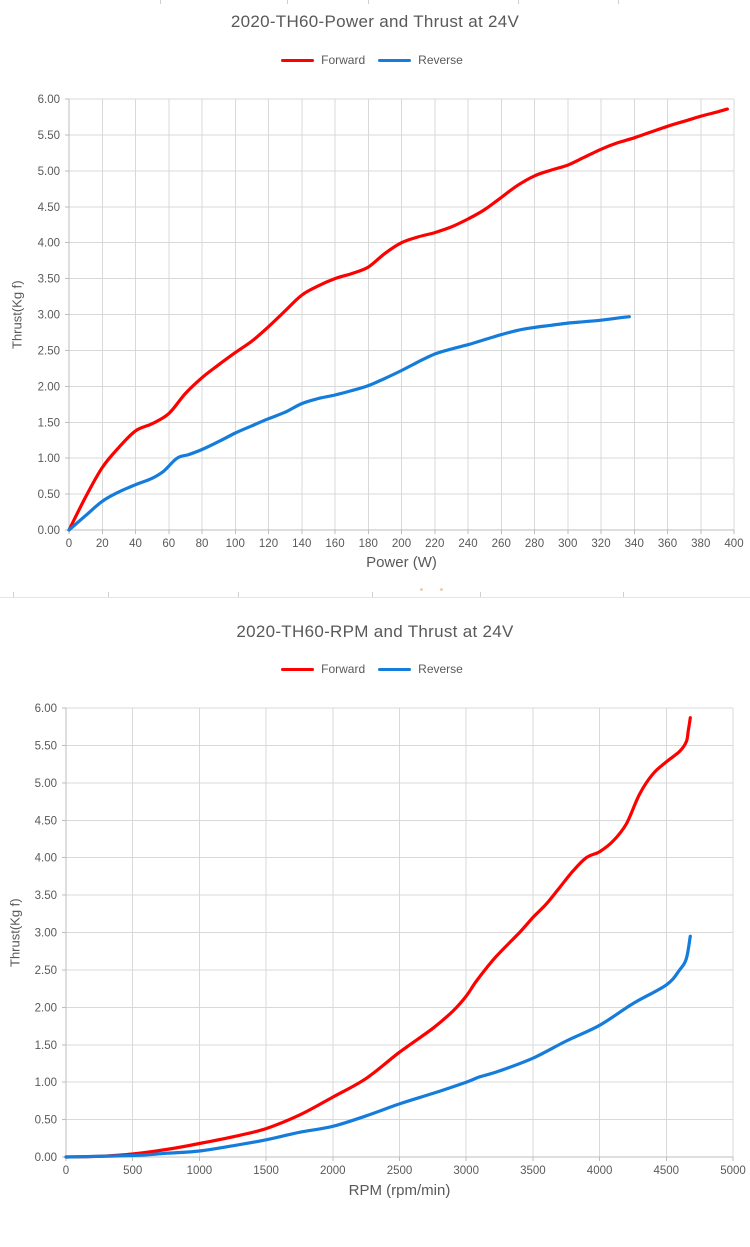 This screenshot has width=750, height=1247. What do you see at coordinates (375, 597) in the screenshot?
I see `screenshot-seam` at bounding box center [375, 597].